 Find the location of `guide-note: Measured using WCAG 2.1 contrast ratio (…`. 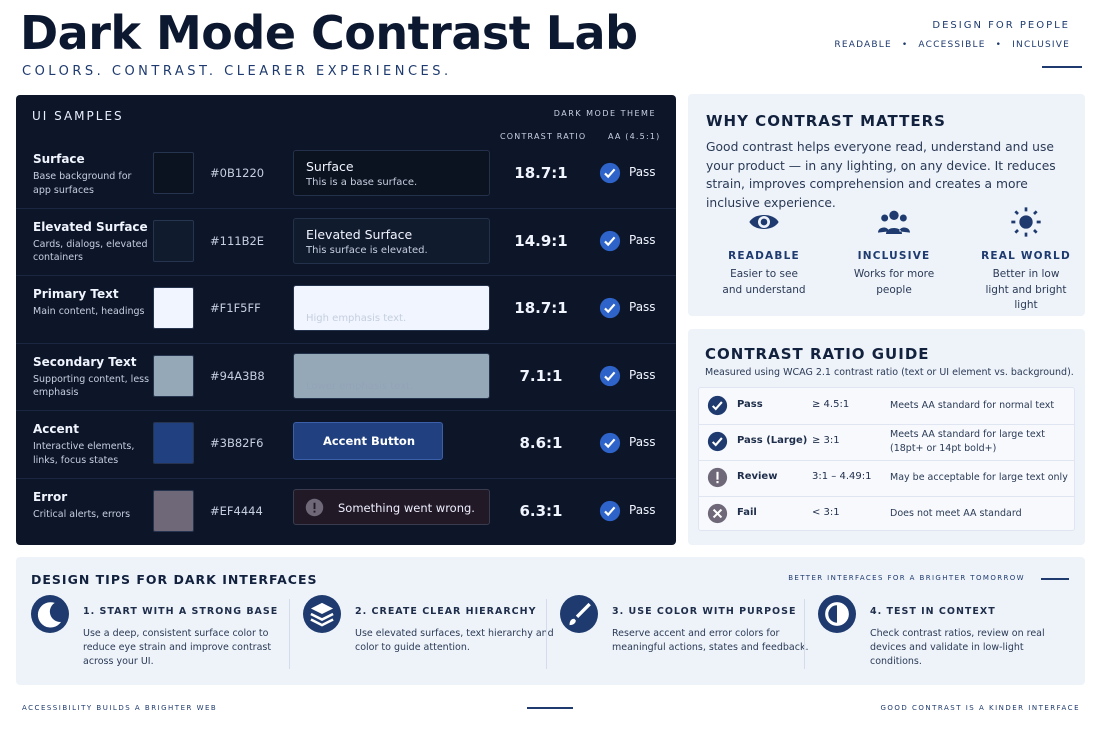

guide-note: Measured using WCAG 2.1 contrast ratio (… is located at coordinates (889, 372).